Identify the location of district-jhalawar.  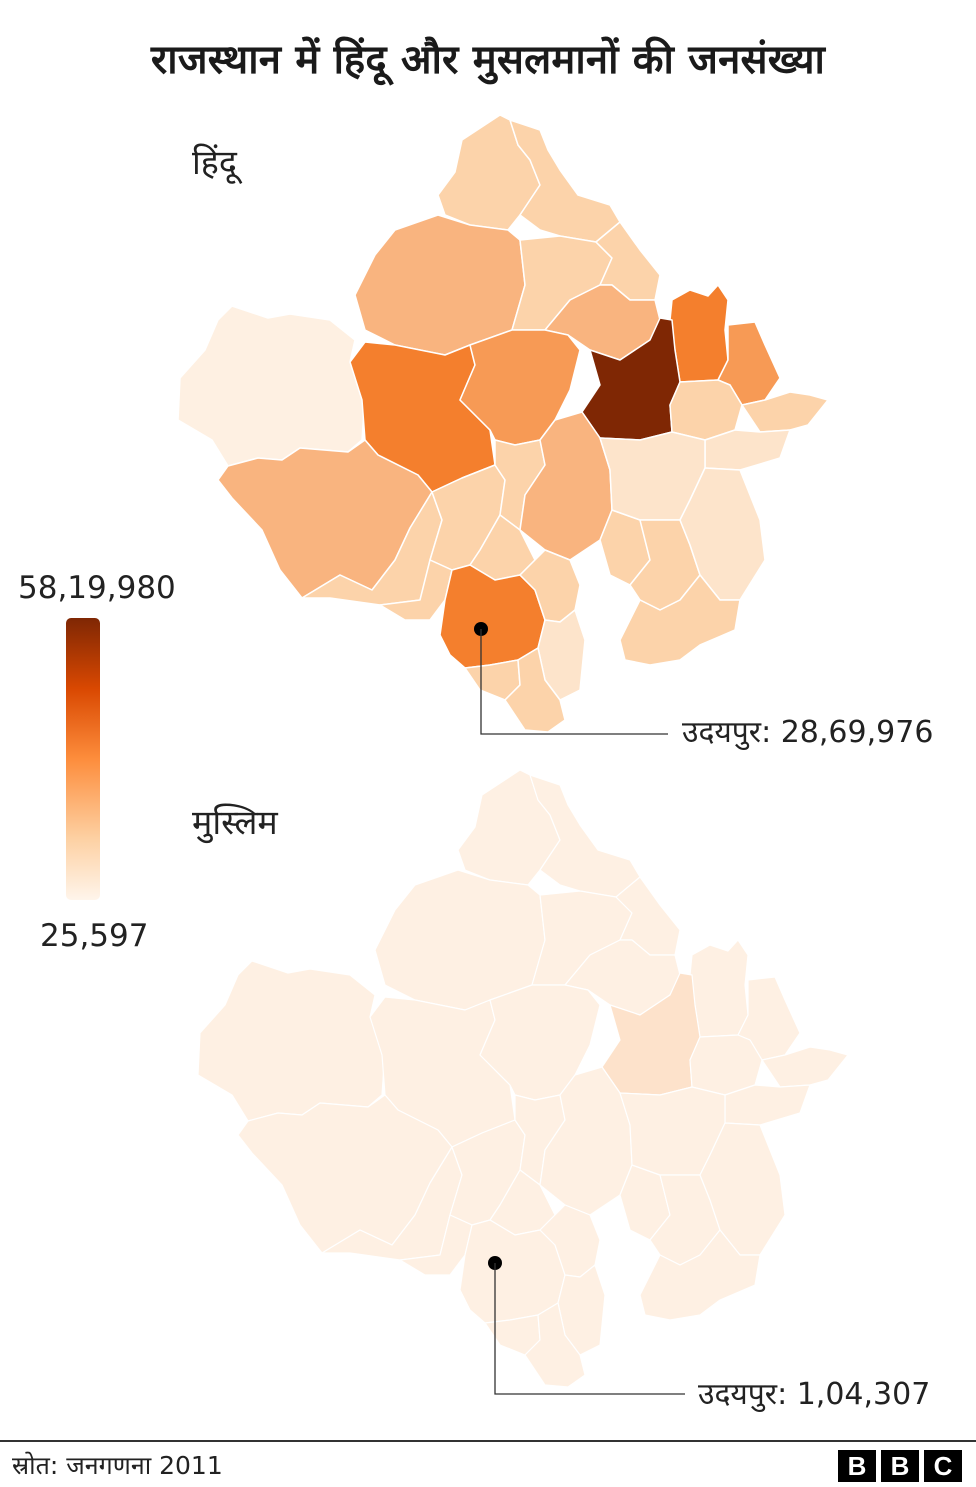
(680, 620).